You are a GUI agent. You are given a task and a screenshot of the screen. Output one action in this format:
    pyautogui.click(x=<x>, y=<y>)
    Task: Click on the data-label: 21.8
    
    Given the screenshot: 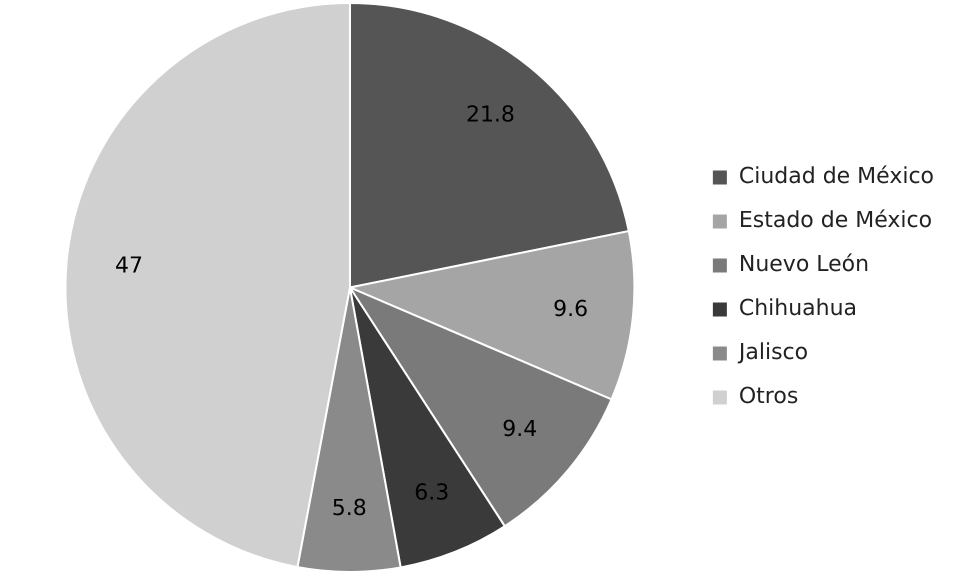 What is the action you would take?
    pyautogui.click(x=490, y=115)
    